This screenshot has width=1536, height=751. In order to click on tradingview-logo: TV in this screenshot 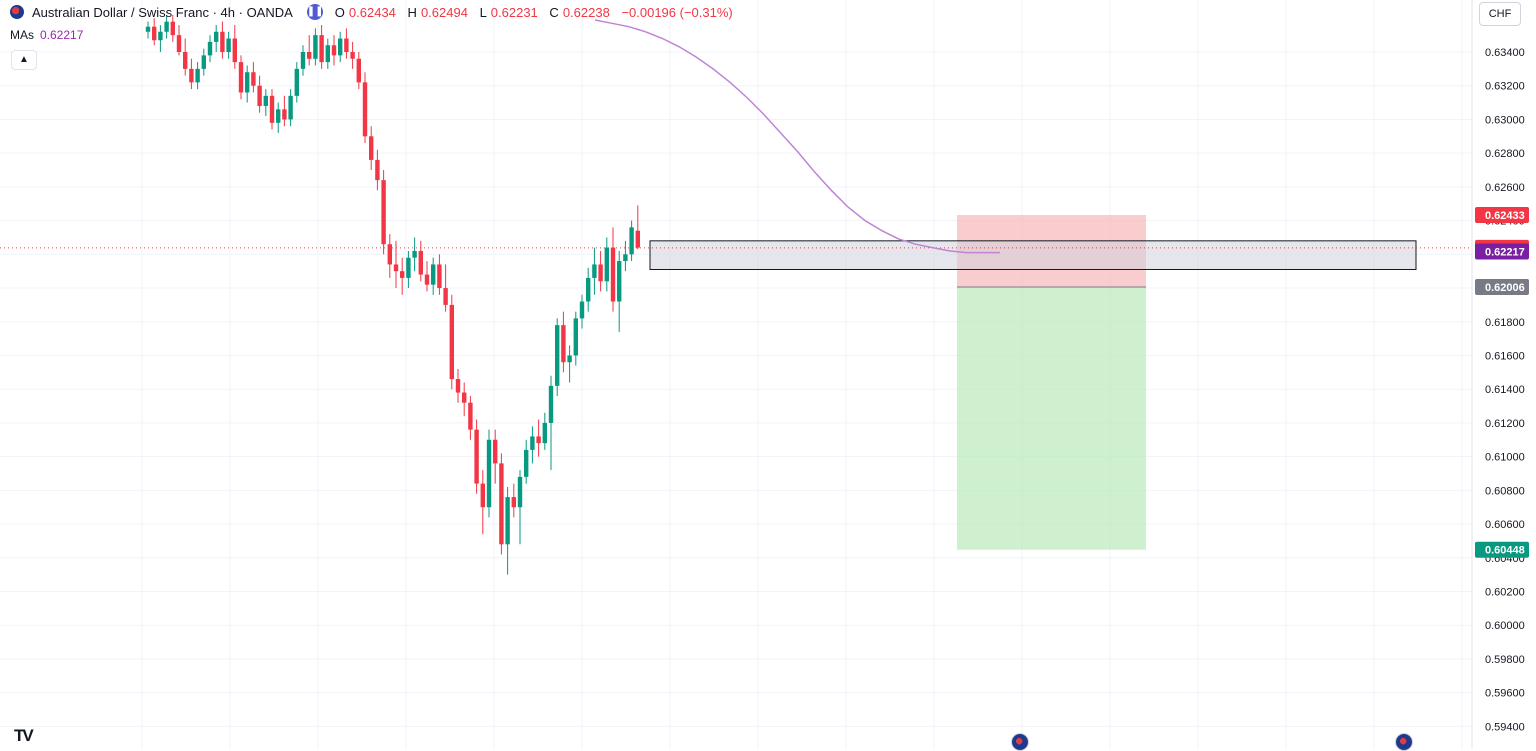, I will do `click(24, 735)`.